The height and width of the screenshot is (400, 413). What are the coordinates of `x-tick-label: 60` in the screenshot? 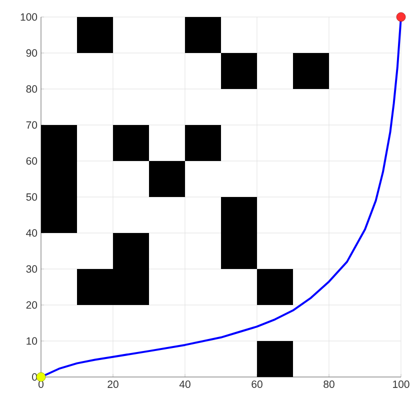 It's located at (257, 384).